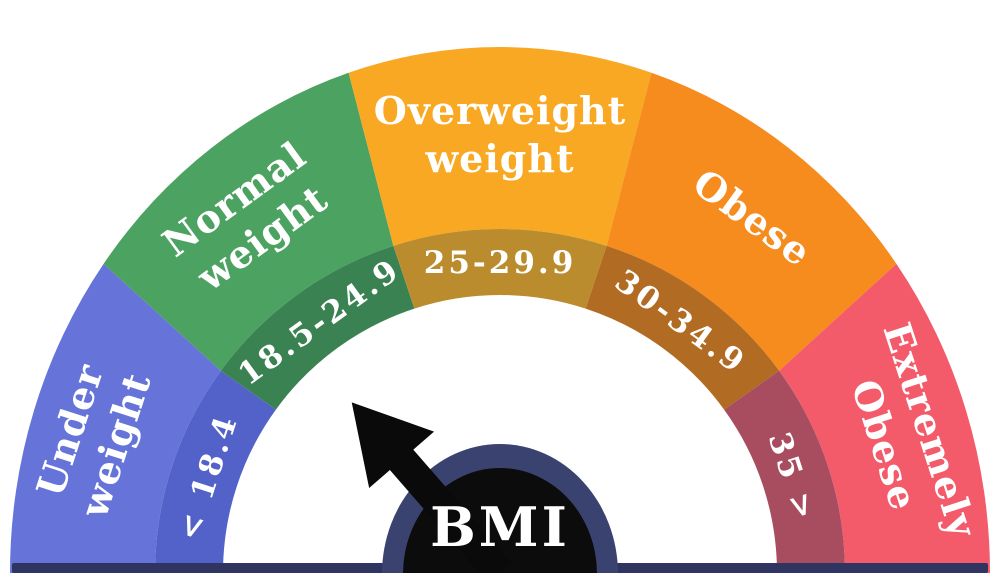  I want to click on center-label: BMI, so click(500, 527).